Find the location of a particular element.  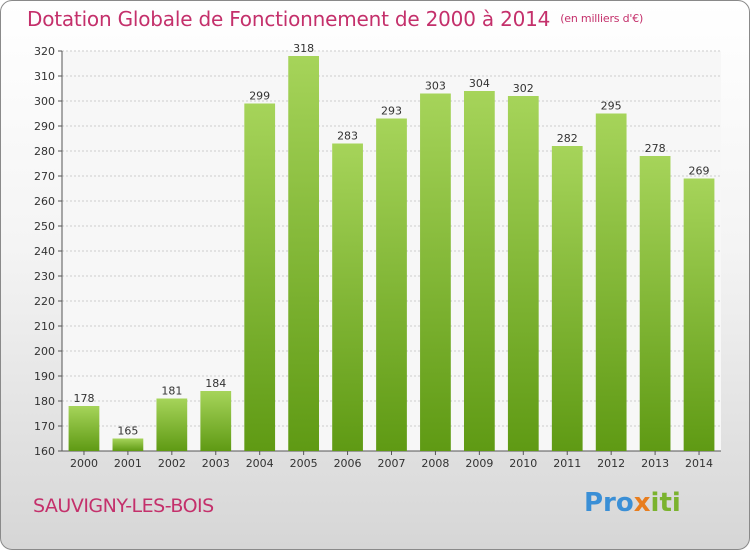

bar-2010 is located at coordinates (523, 273).